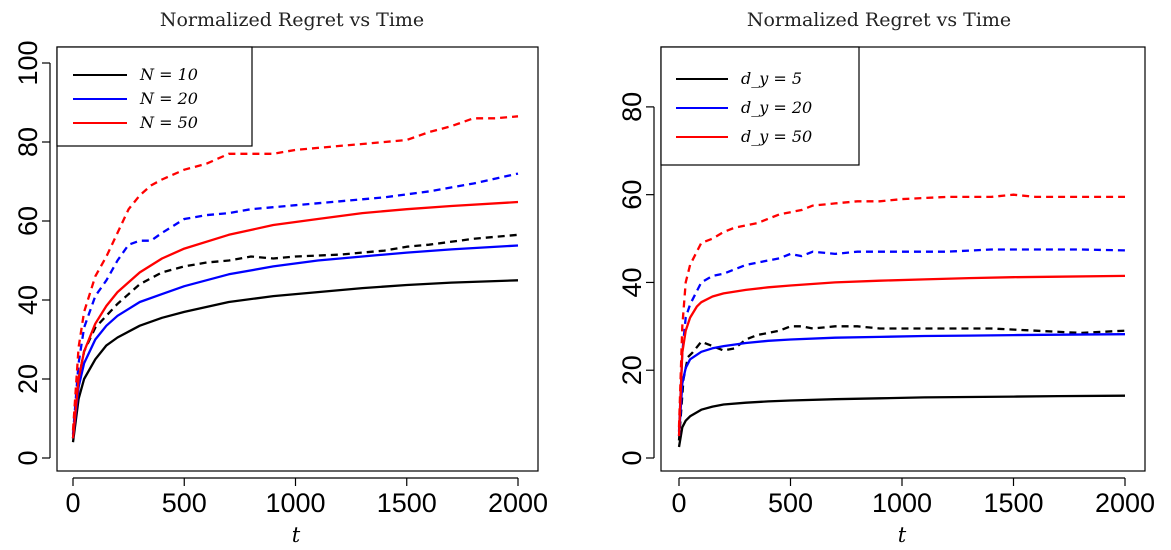 This screenshot has height=550, width=1171. I want to click on right-x-tick-label: 0, so click(678, 503).